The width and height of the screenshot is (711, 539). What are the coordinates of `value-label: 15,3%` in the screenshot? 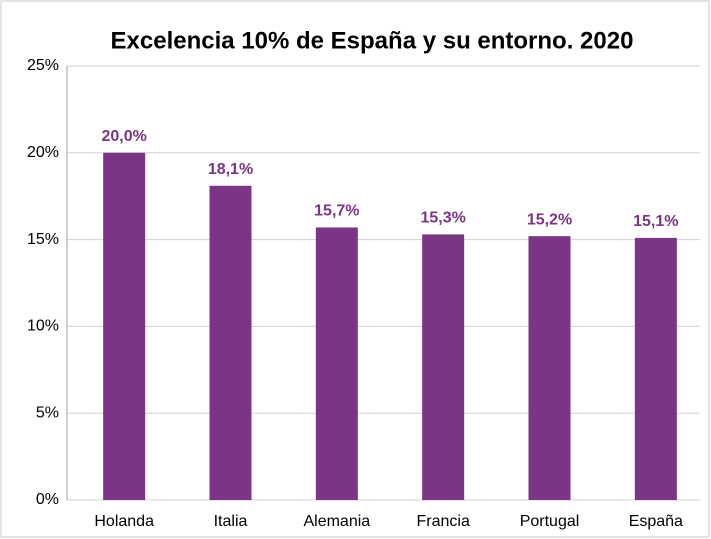 It's located at (442, 218).